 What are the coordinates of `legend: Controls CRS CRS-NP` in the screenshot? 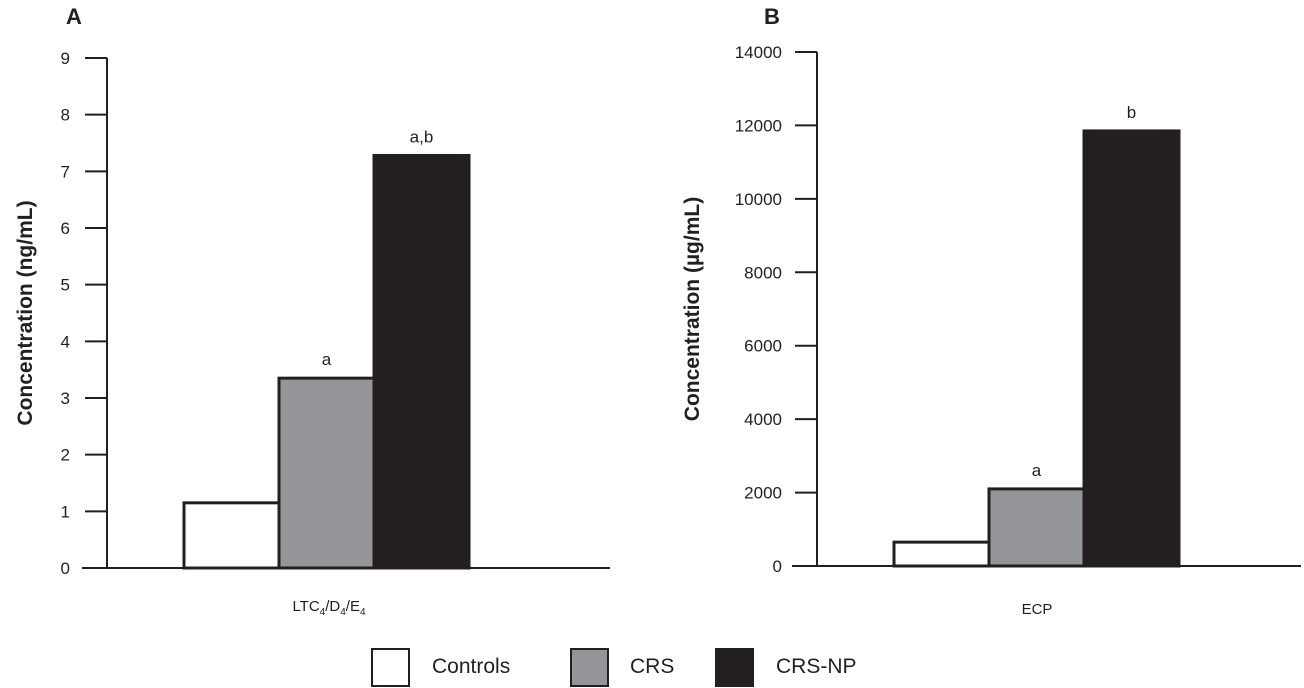 It's located at (614, 667).